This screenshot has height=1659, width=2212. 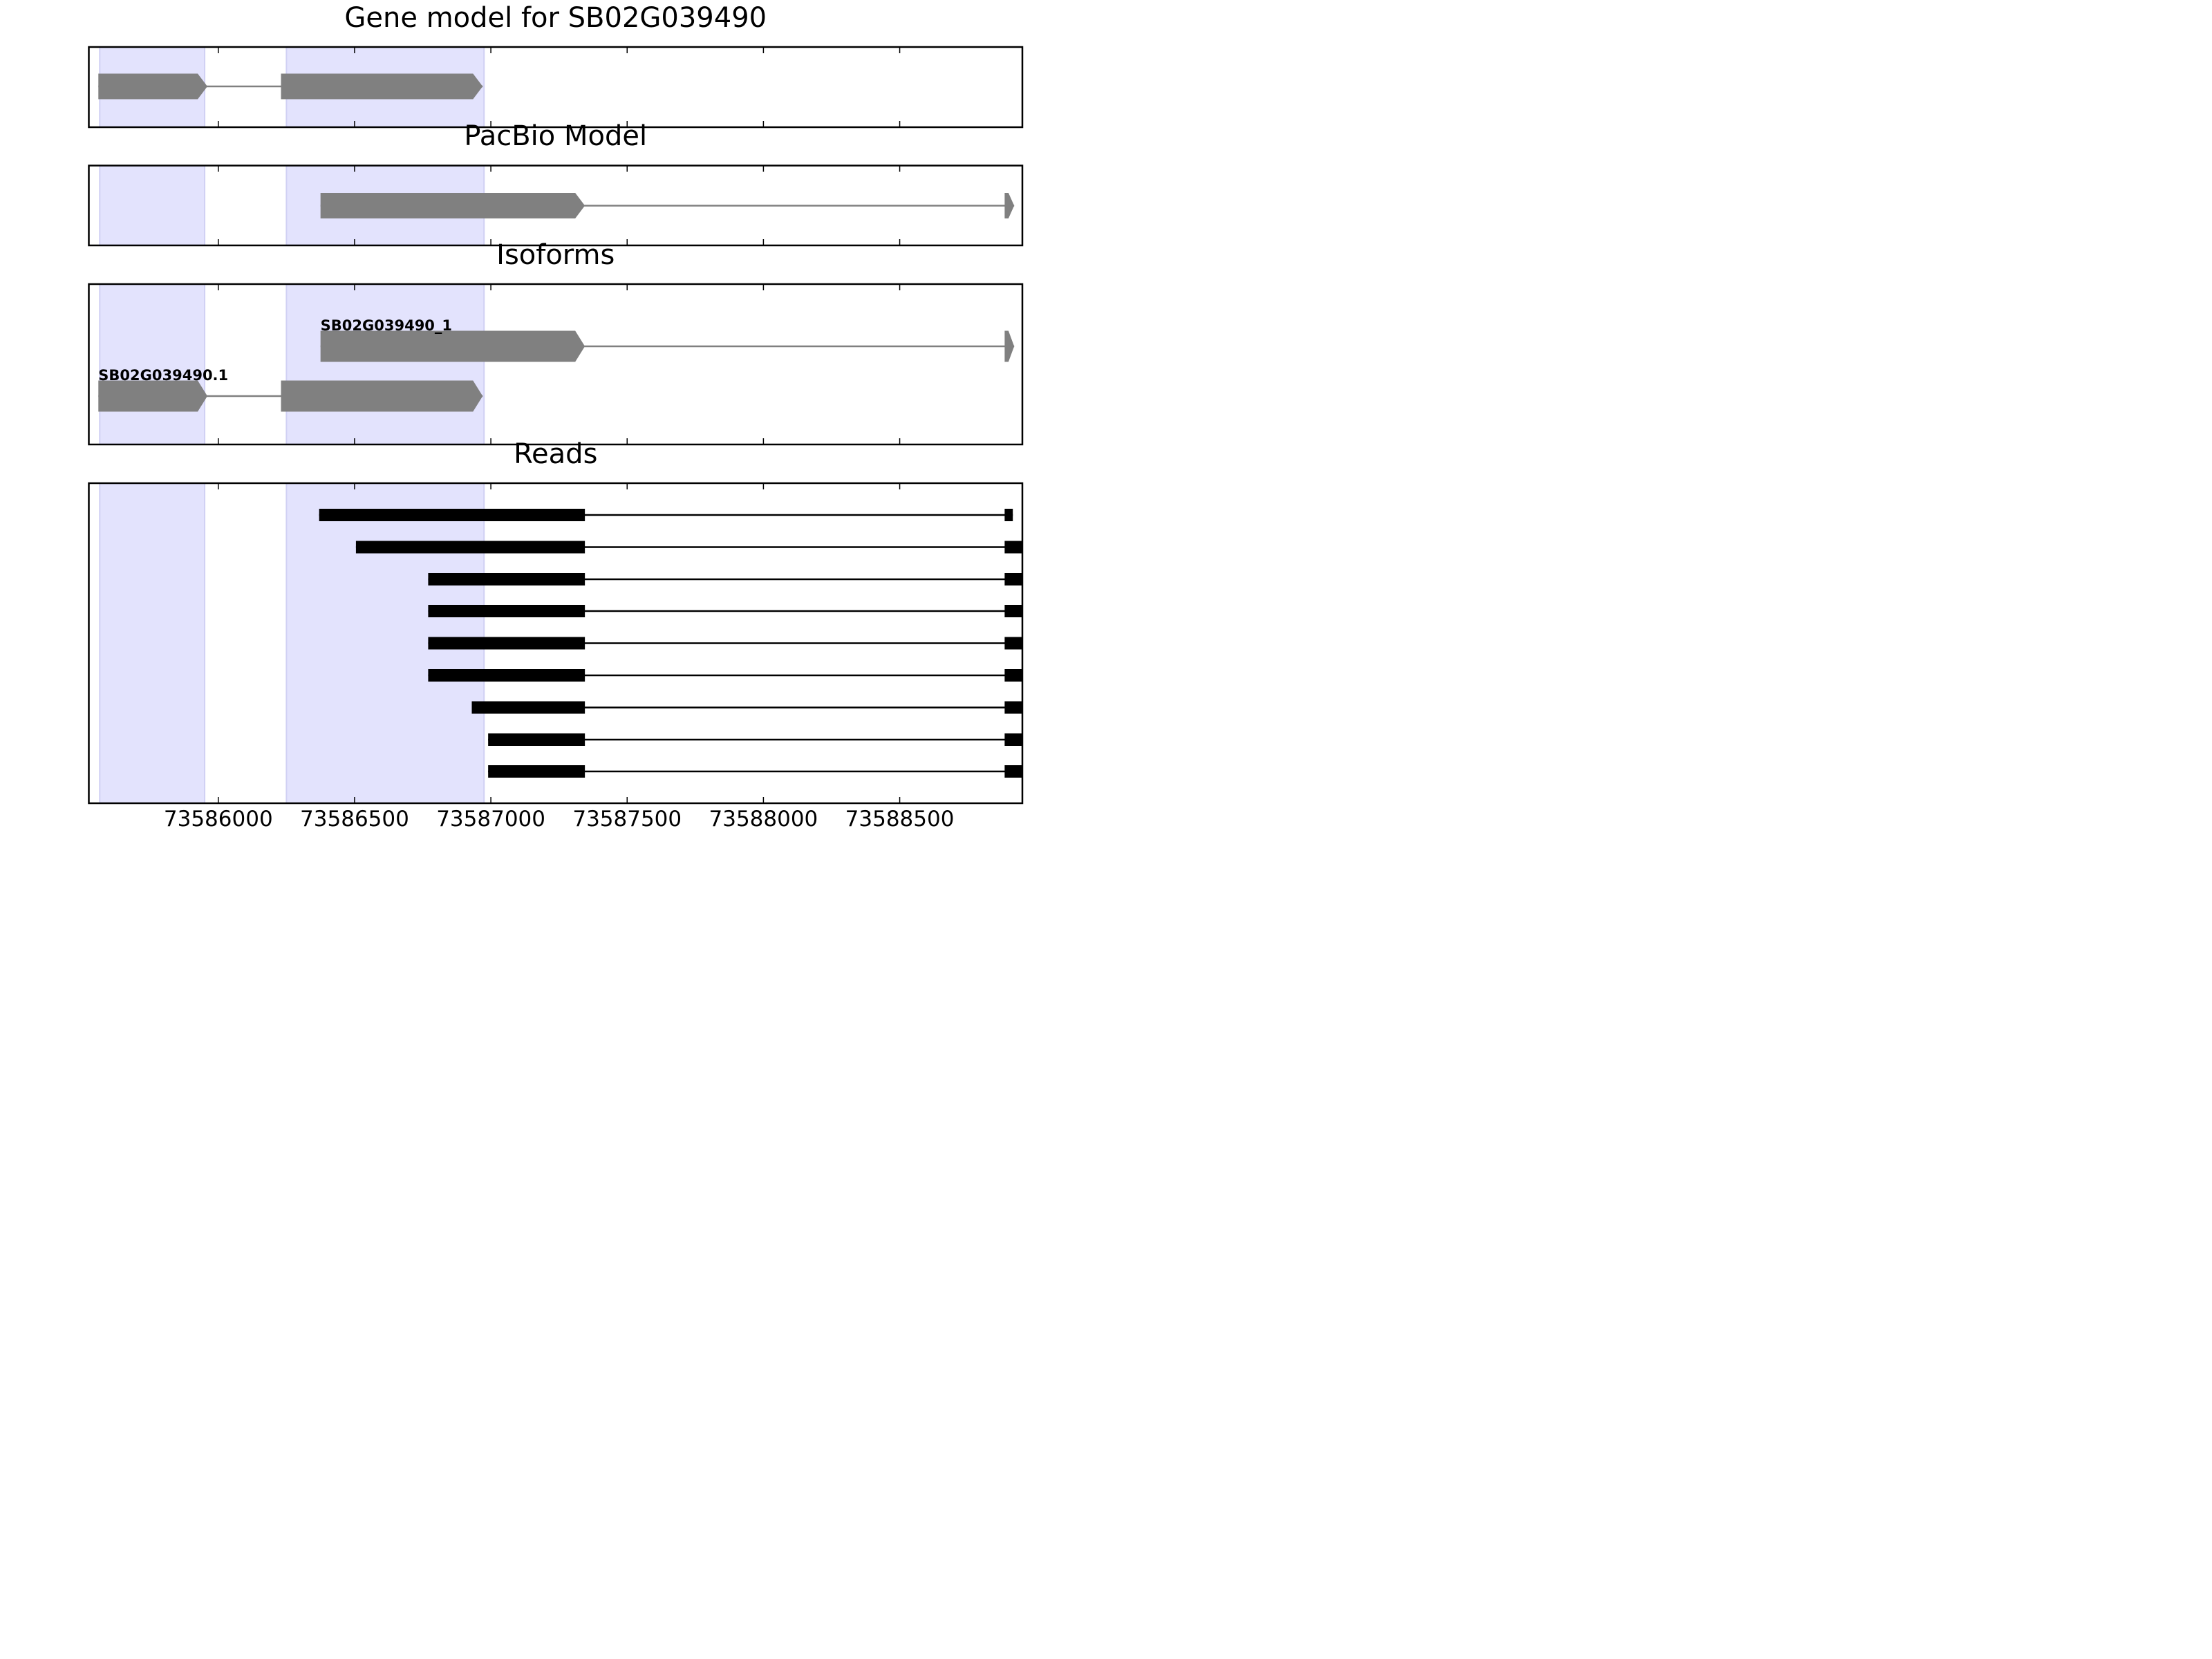 I want to click on panel-title: PacBio Model, so click(x=555, y=136).